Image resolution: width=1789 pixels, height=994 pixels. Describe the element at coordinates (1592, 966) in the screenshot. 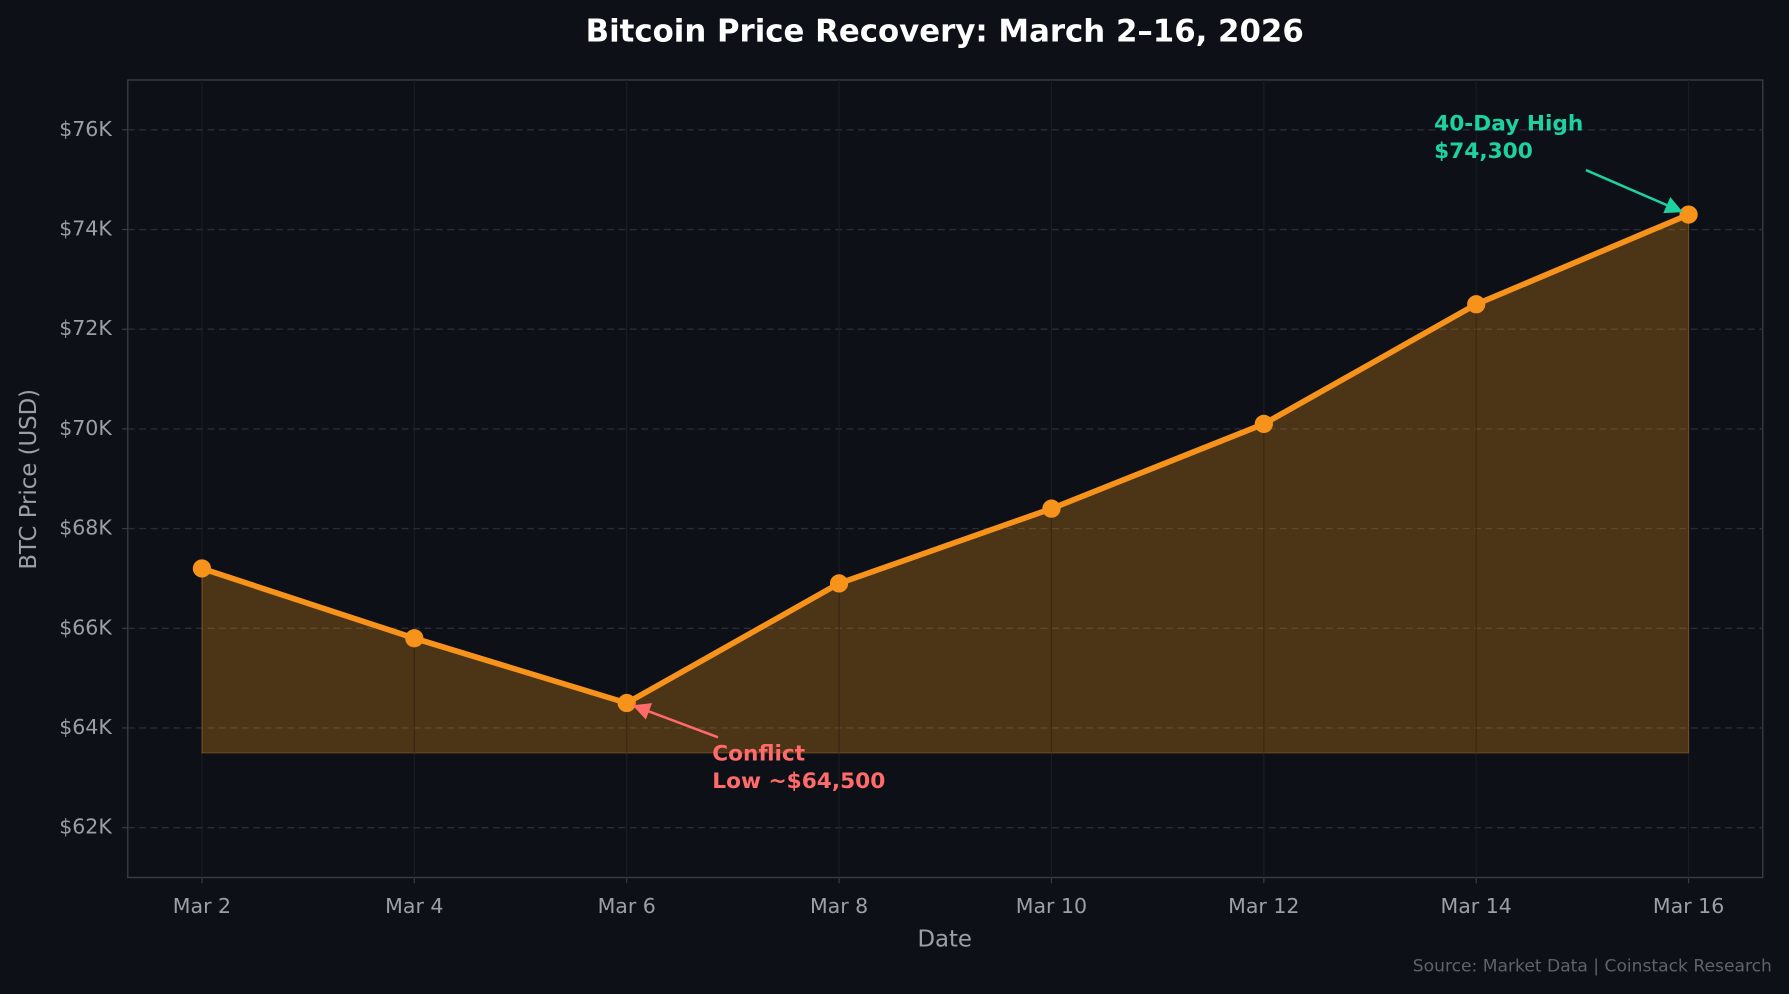

I see `source-note: Source: Market Data | Coinstack Research` at that location.